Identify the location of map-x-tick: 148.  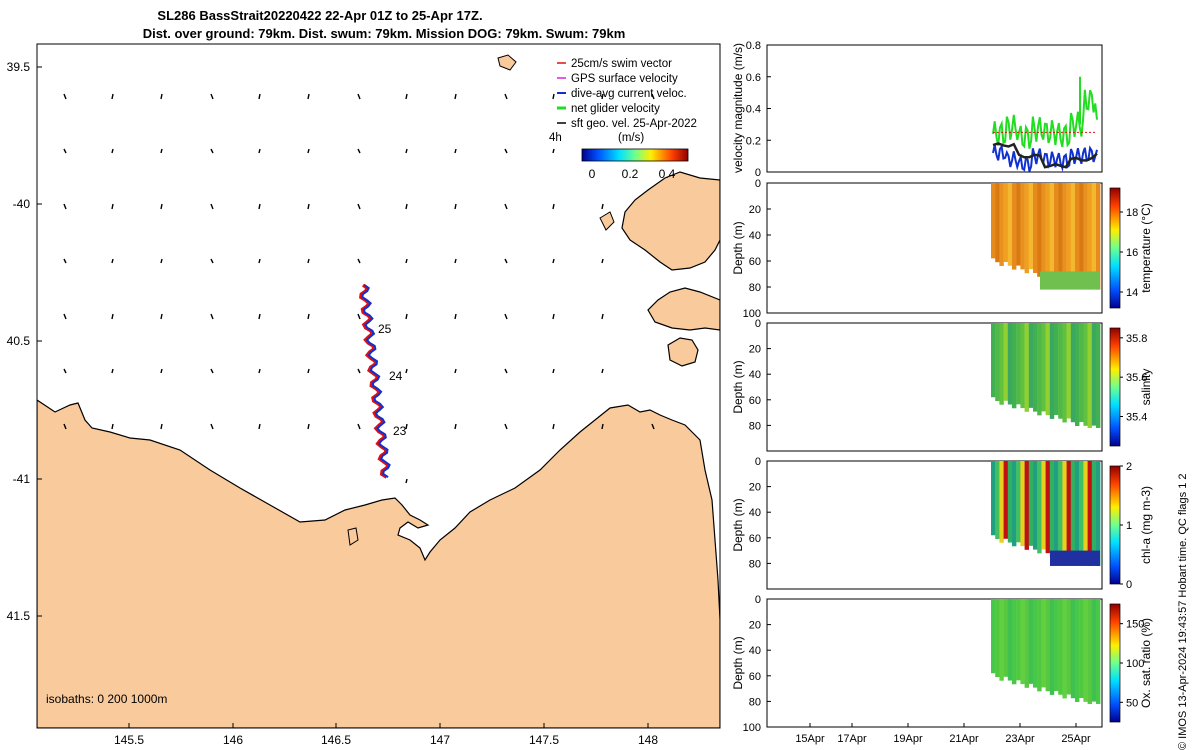
(648, 740).